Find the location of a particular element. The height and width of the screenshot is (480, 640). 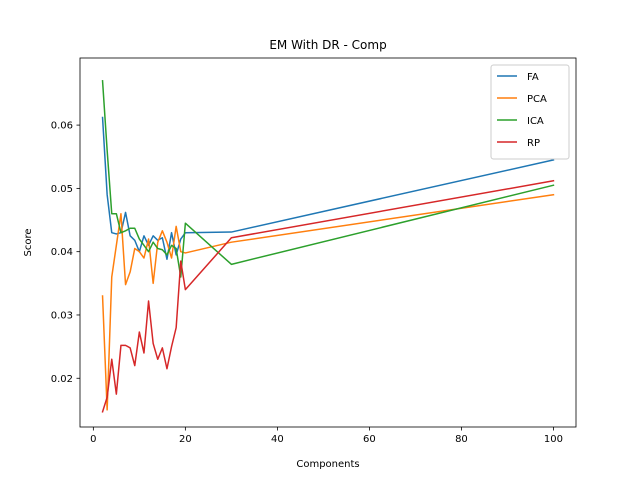

y-axis: 0.02 0.03 0.04 0.05 0.06 is located at coordinates (65, 253).